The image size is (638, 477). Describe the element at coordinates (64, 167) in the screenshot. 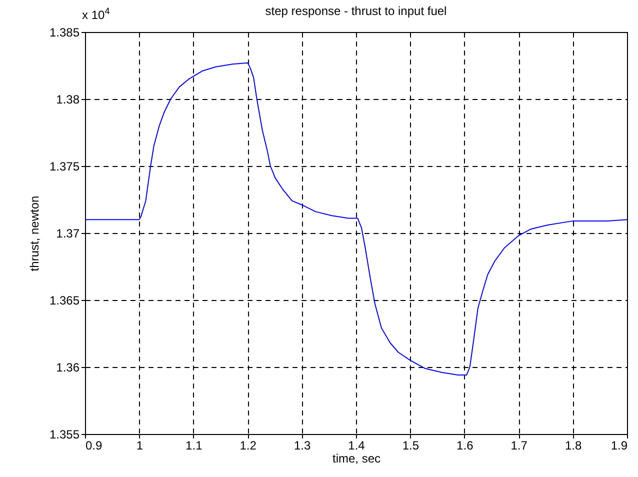

I see `y-tick-label: 1.375` at that location.